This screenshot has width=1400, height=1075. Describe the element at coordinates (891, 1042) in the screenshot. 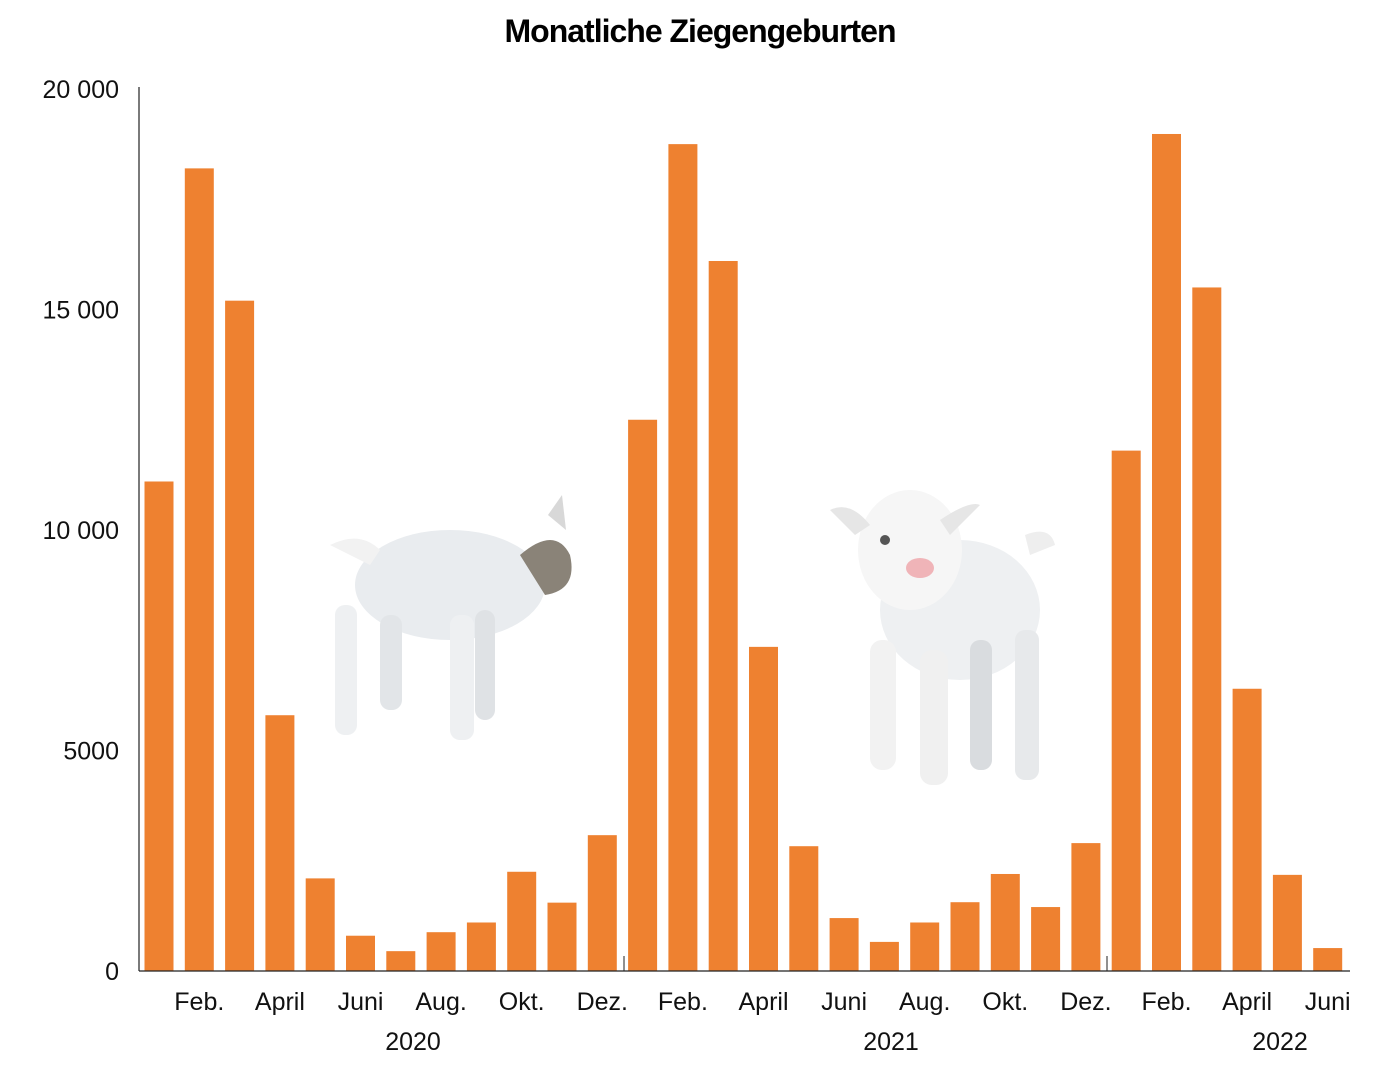

I see `year-label: 2021` at that location.